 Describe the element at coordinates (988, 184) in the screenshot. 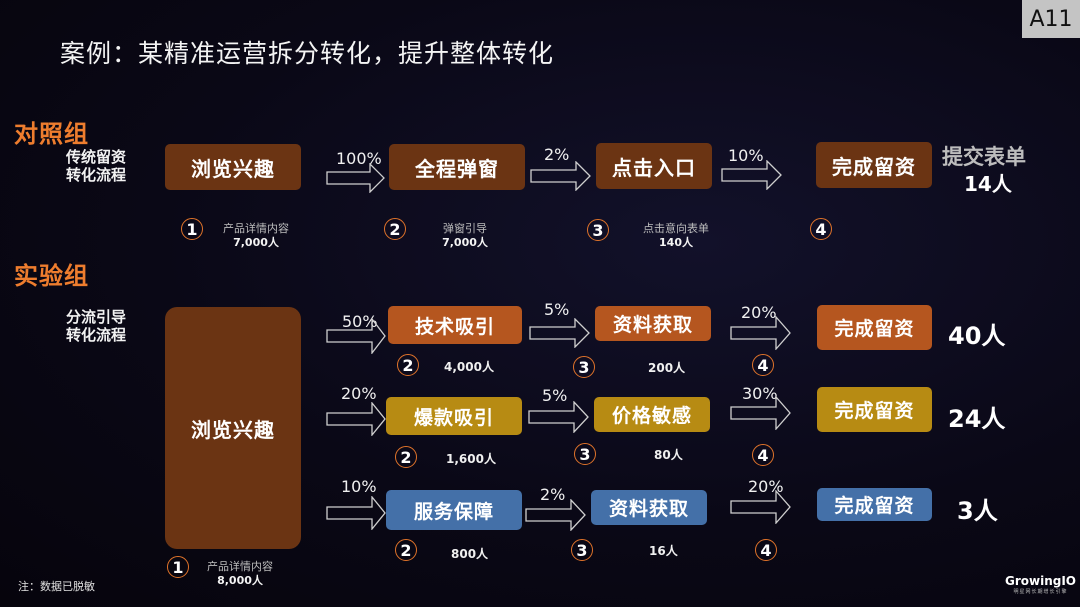

I see `control-result-count: 14人` at that location.